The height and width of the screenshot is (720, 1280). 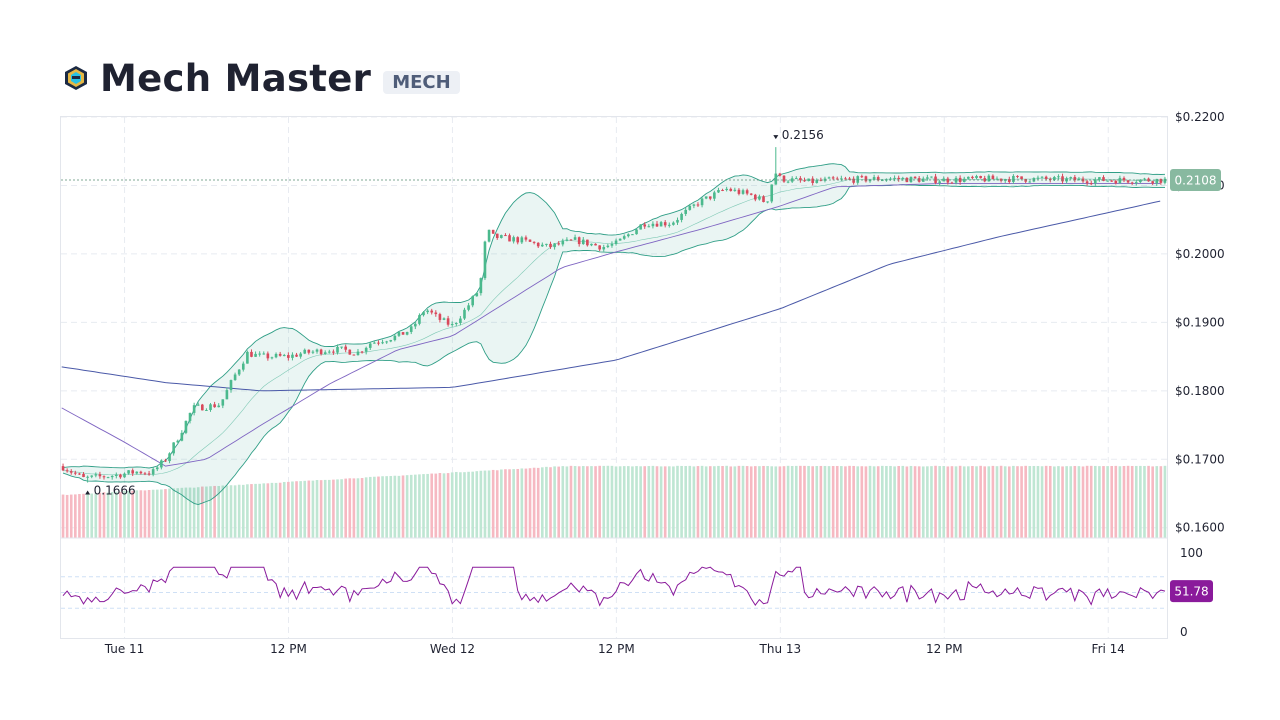 What do you see at coordinates (1196, 180) in the screenshot?
I see `current-price-value: 0.2108` at bounding box center [1196, 180].